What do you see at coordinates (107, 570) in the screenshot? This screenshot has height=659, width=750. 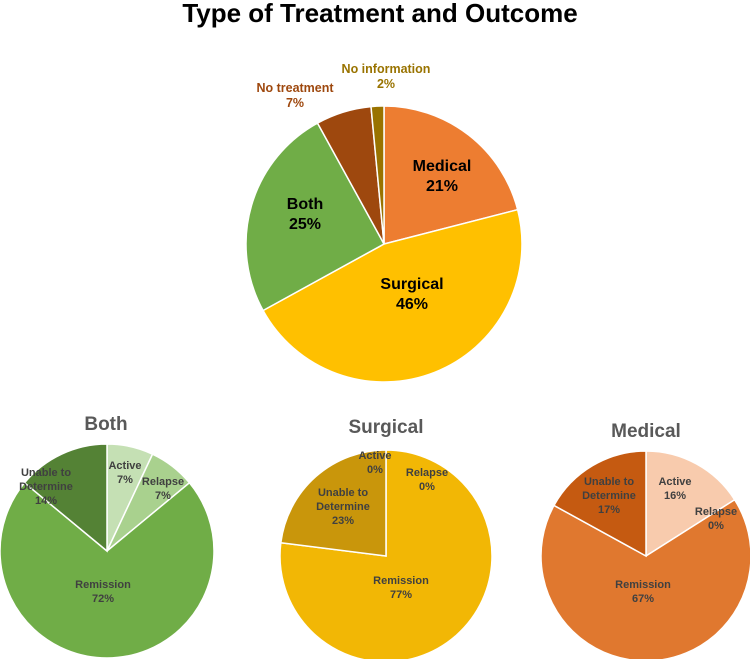 I see `both-pie-slice-remission` at bounding box center [107, 570].